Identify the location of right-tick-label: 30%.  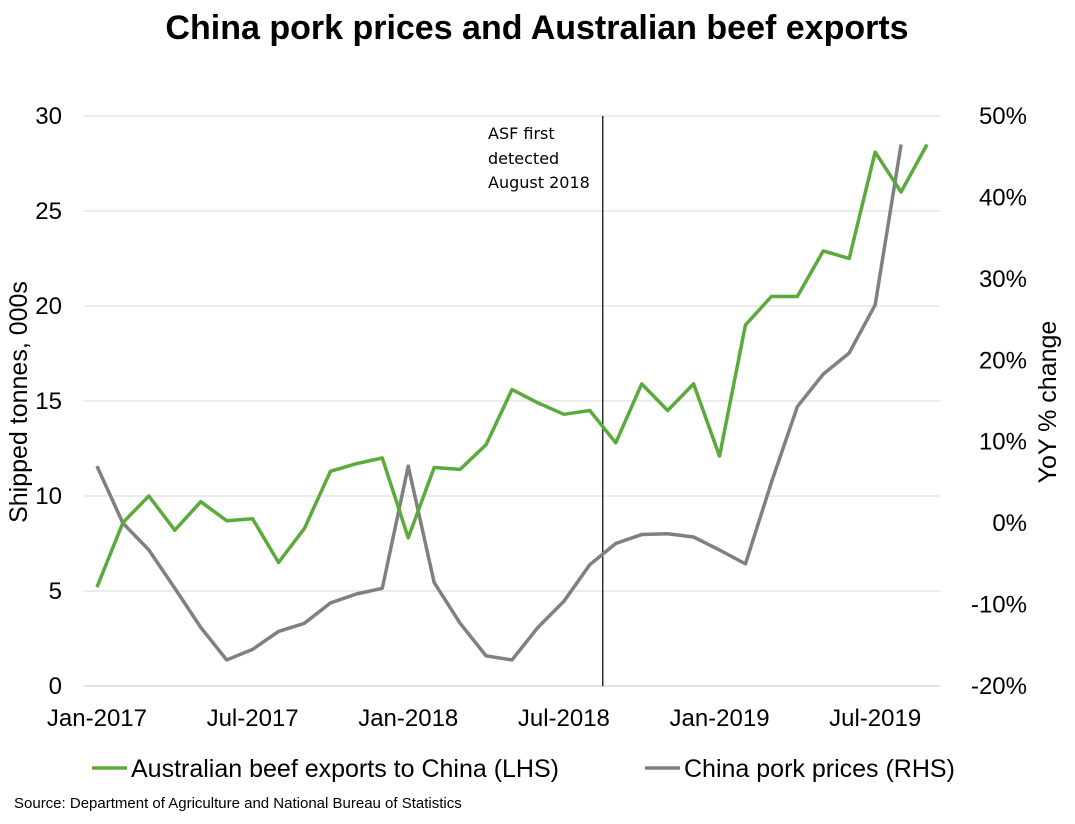
(1003, 279).